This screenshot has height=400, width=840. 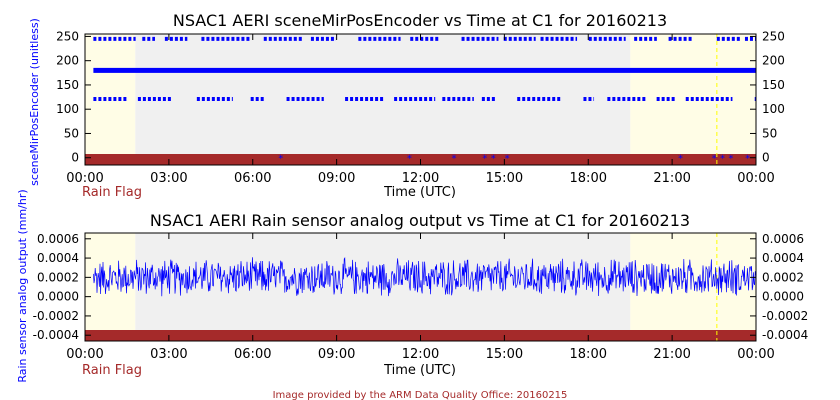 I want to click on top-y-tick-label-right: 150, so click(x=773, y=85).